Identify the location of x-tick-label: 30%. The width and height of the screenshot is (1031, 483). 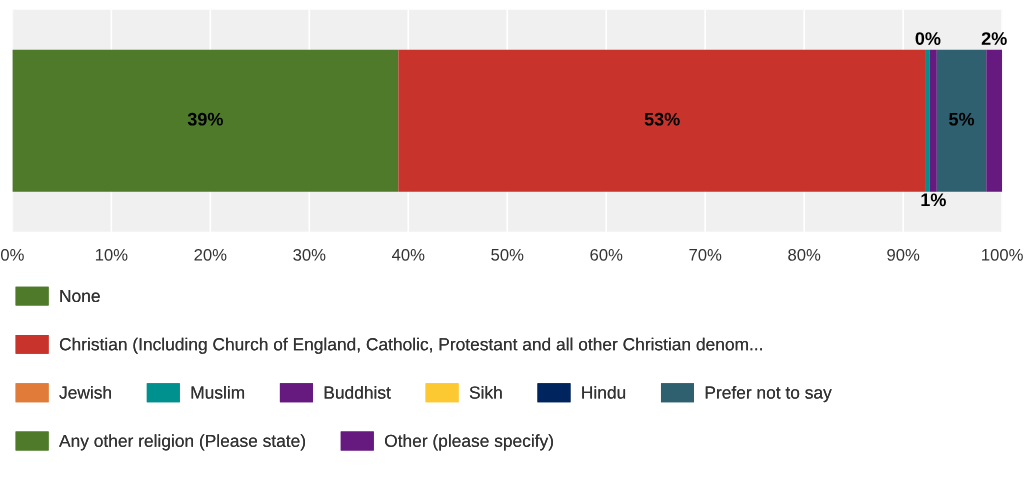
(309, 254).